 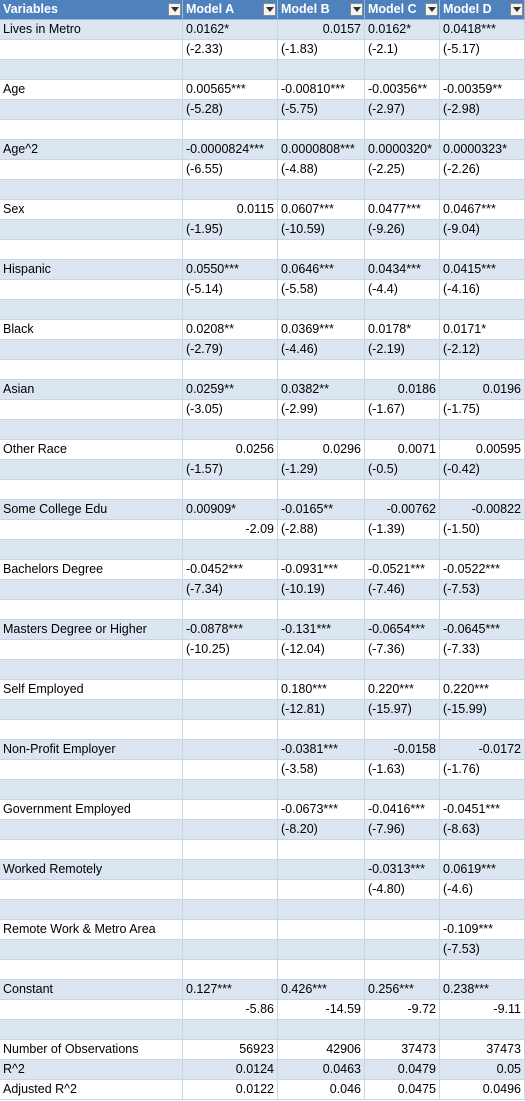 I want to click on value-cell: 0.0550***, so click(x=230, y=270).